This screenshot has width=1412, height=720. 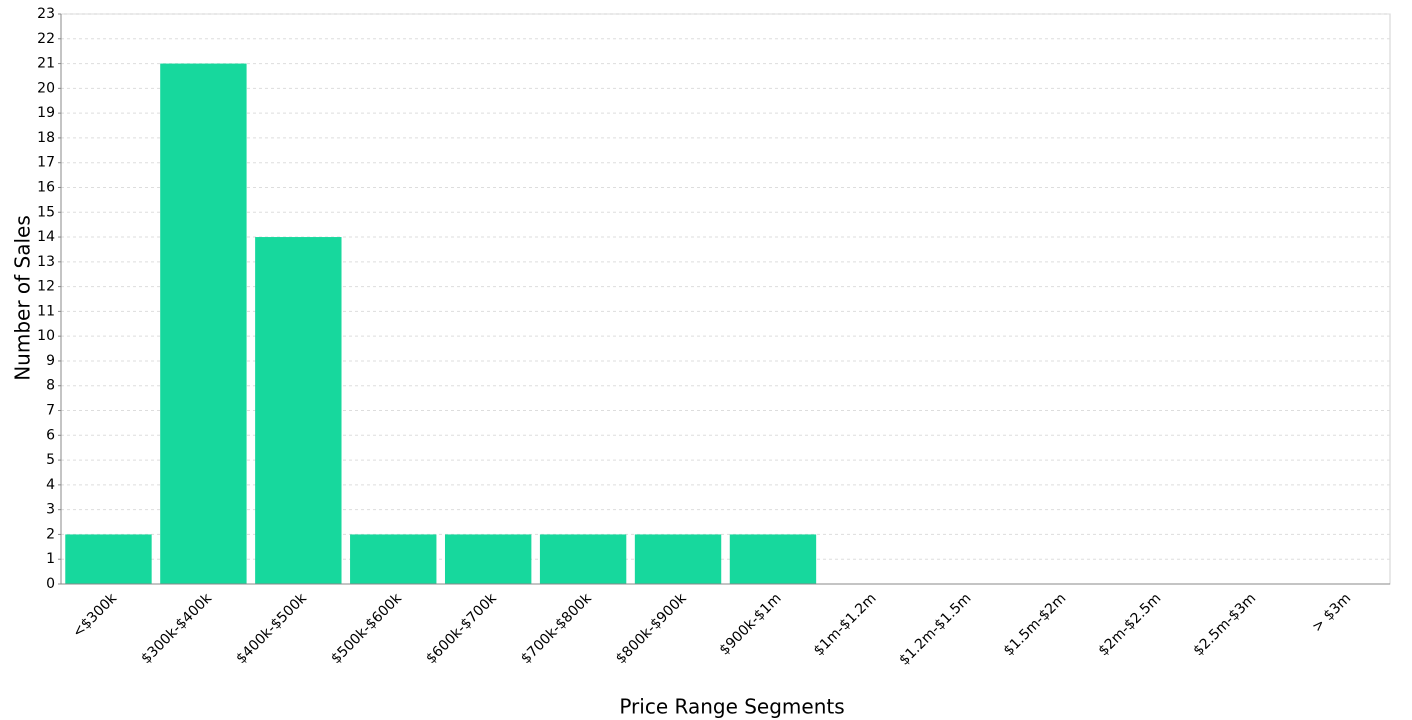 I want to click on x-tick-label: $500k-$600k, so click(x=366, y=628).